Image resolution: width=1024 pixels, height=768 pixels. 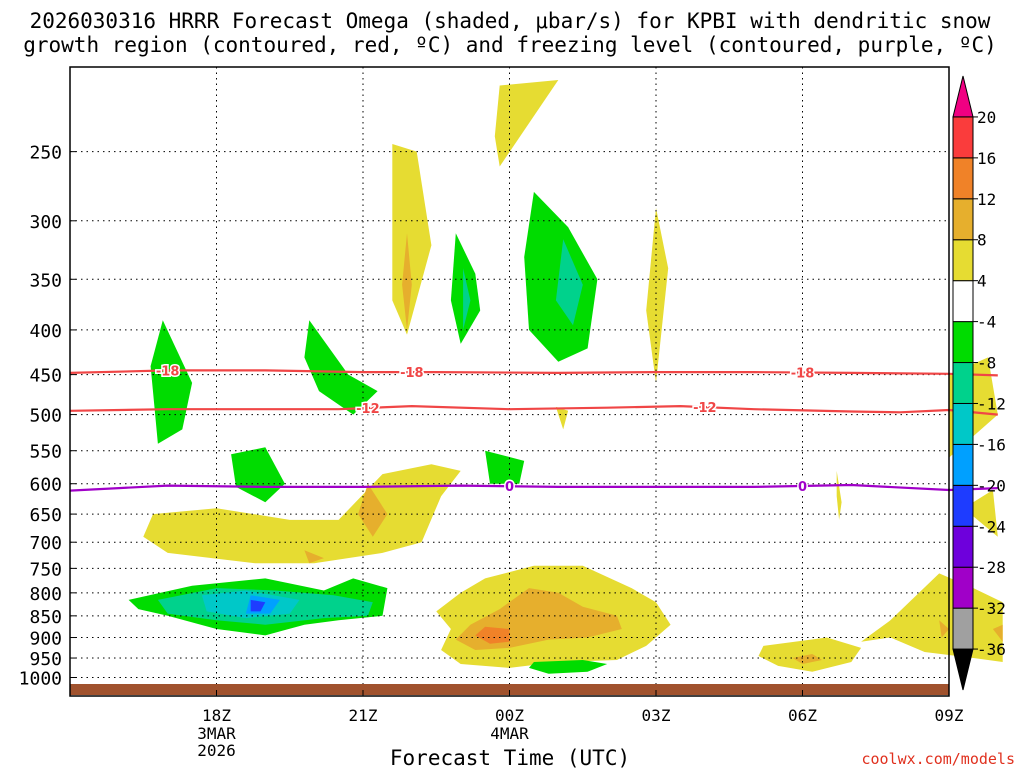 What do you see at coordinates (991, 485) in the screenshot?
I see `colorbar-label-4: -20` at bounding box center [991, 485].